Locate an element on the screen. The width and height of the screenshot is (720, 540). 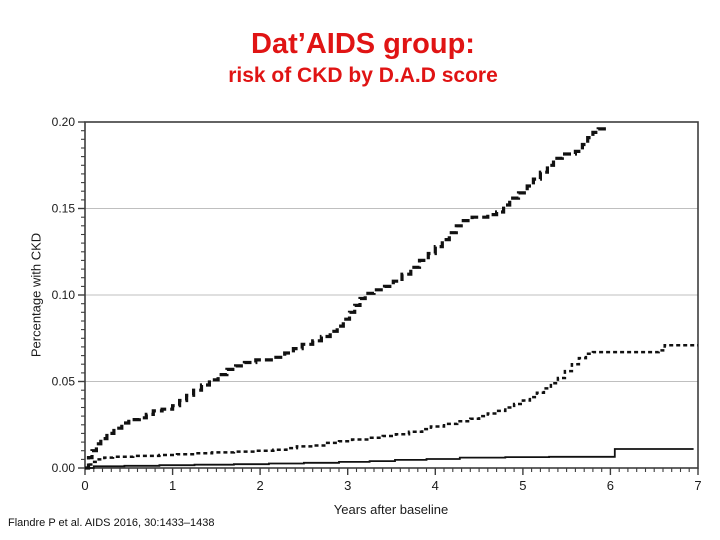
x-tick-label: 5 is located at coordinates (522, 485).